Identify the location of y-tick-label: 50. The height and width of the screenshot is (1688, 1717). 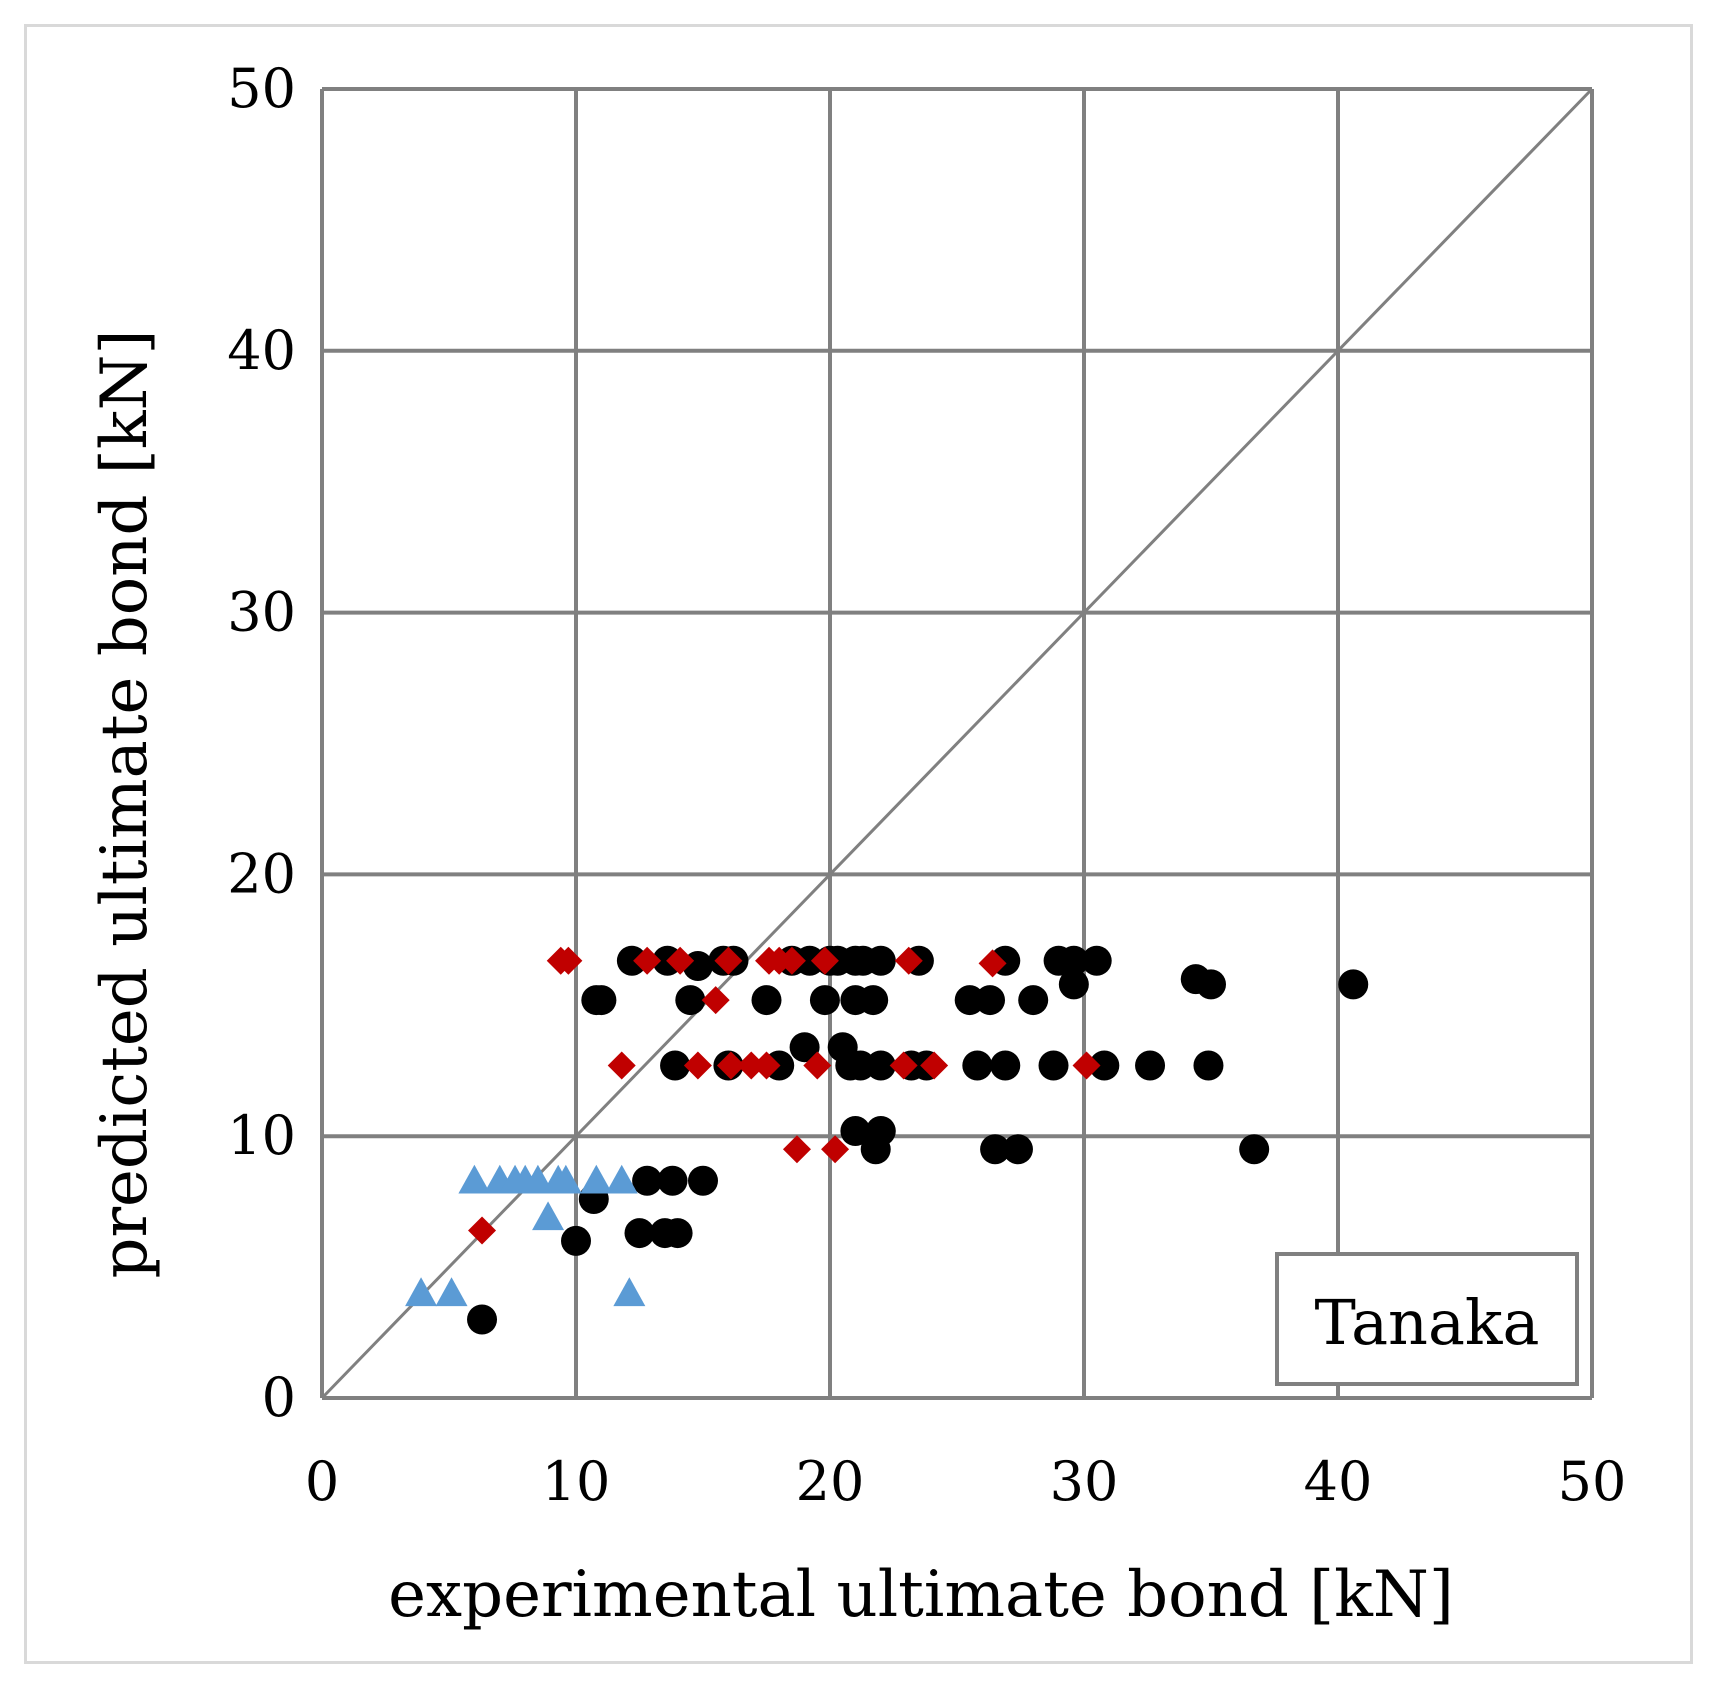
(261, 88).